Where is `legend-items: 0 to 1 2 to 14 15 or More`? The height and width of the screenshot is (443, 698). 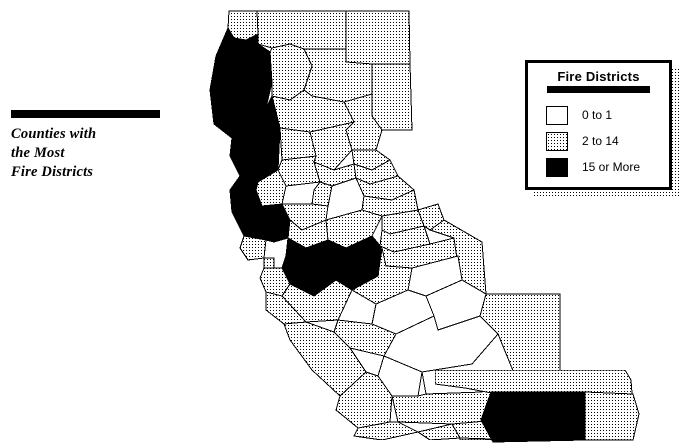 legend-items: 0 to 1 2 to 14 15 or More is located at coordinates (598, 141).